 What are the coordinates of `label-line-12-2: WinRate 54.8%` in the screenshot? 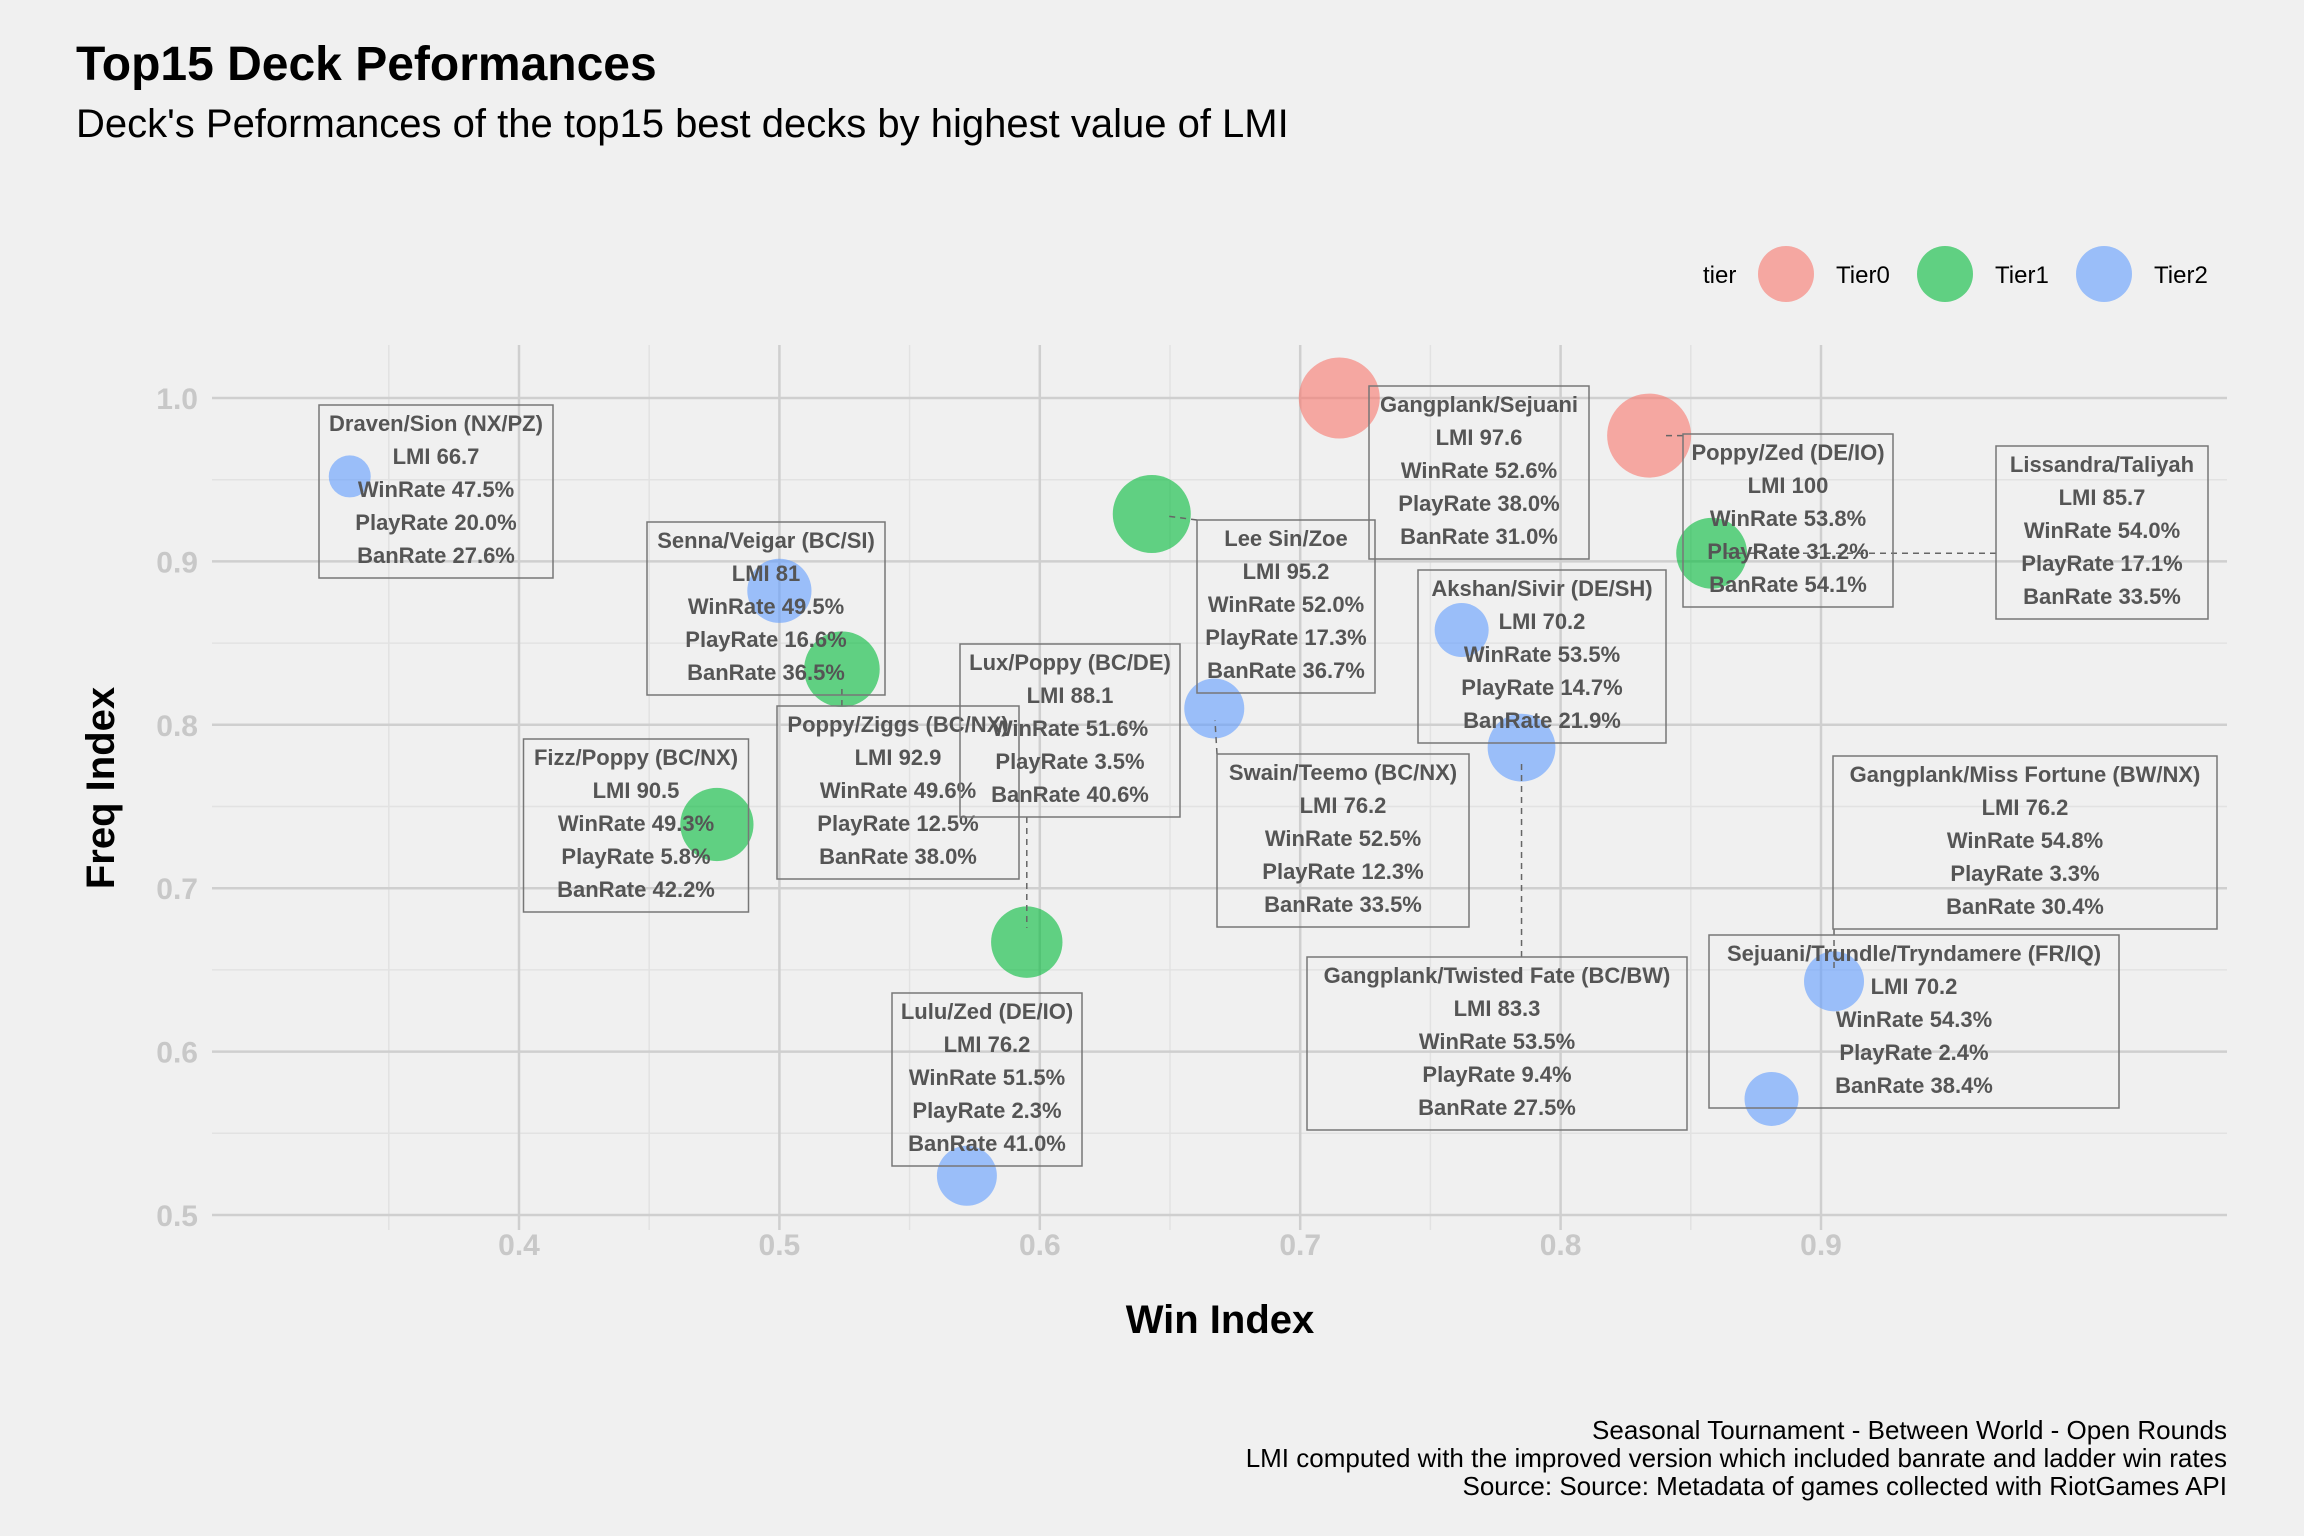 It's located at (2025, 840).